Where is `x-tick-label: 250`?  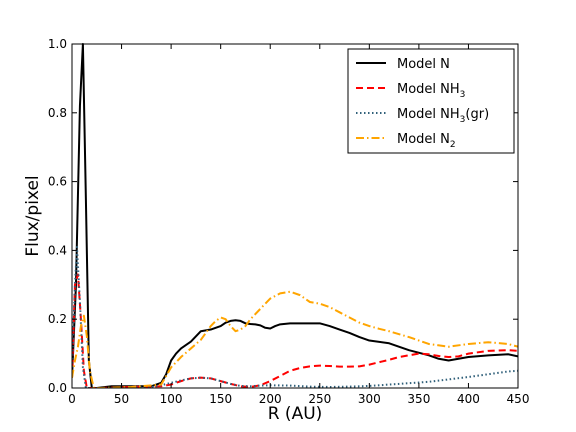
x-tick-label: 250 is located at coordinates (319, 399).